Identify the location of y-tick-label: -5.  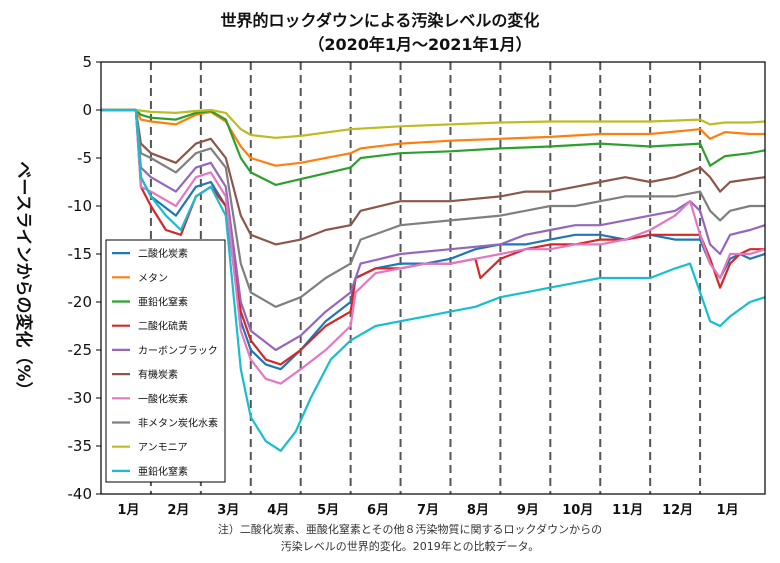
(84, 158).